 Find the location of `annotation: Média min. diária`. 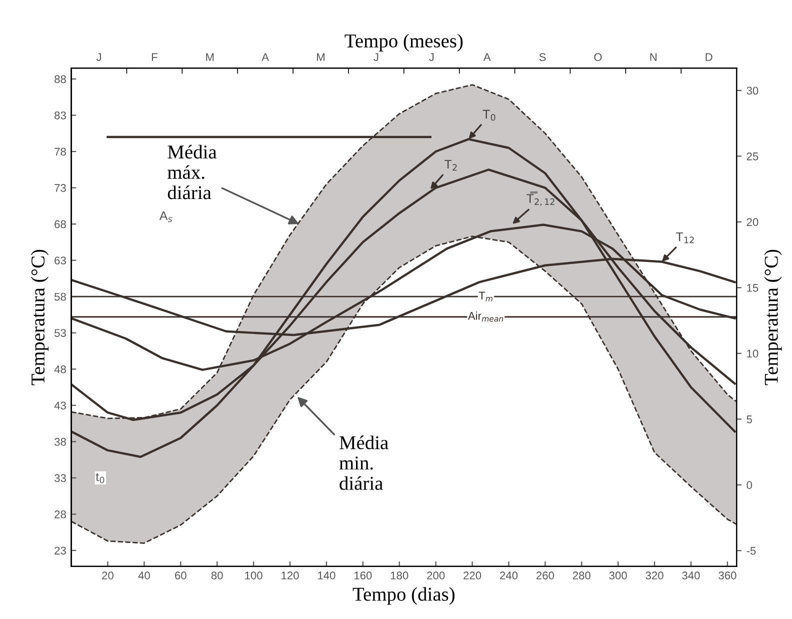

annotation: Média min. diária is located at coordinates (363, 463).